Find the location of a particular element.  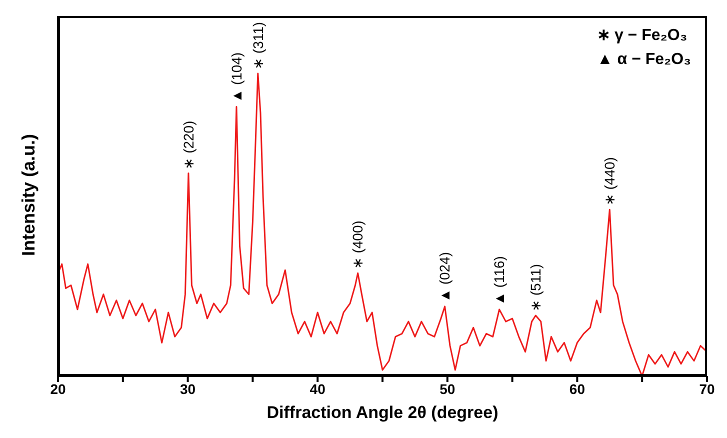

text: ∗ γ − Fe₂O₃ is located at coordinates (642, 36).